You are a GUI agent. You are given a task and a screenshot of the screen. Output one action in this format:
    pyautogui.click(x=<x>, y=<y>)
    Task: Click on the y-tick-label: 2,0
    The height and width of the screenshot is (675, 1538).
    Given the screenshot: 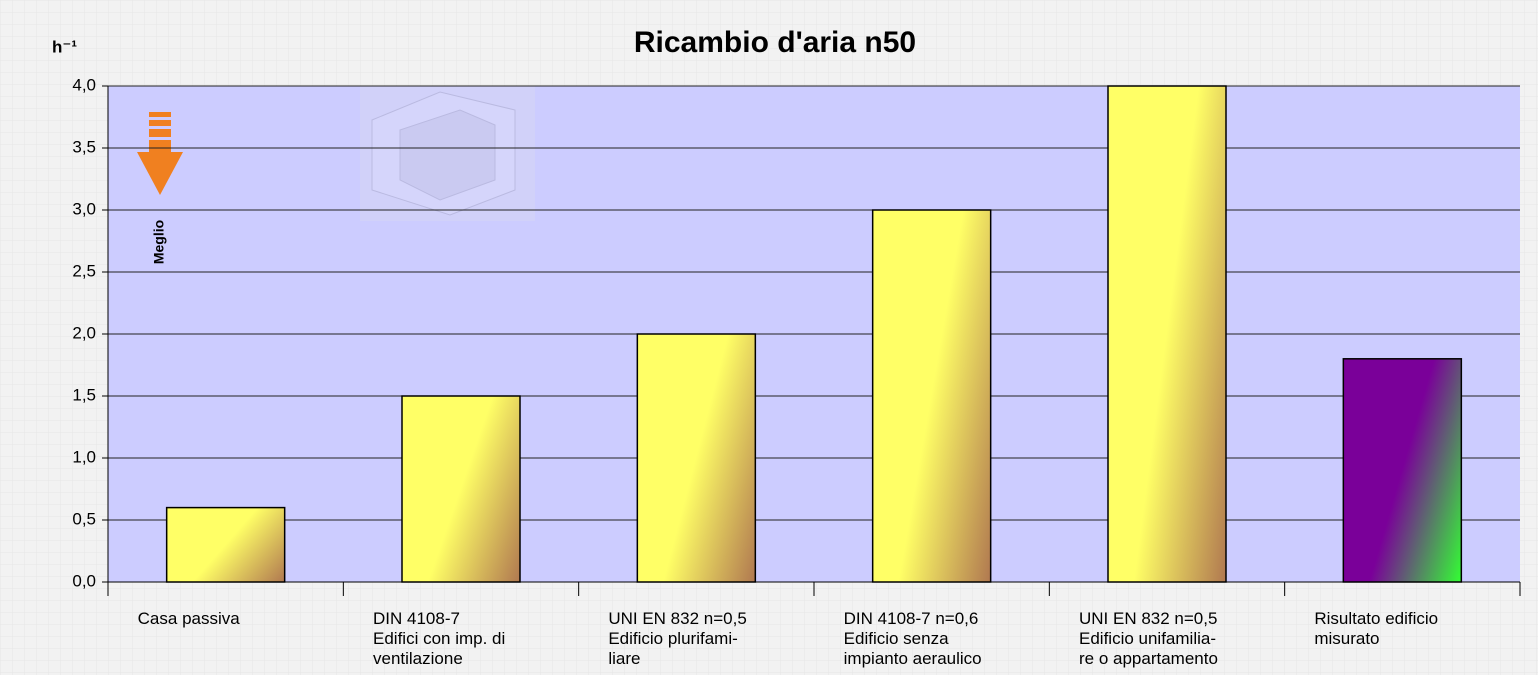 What is the action you would take?
    pyautogui.click(x=84, y=332)
    